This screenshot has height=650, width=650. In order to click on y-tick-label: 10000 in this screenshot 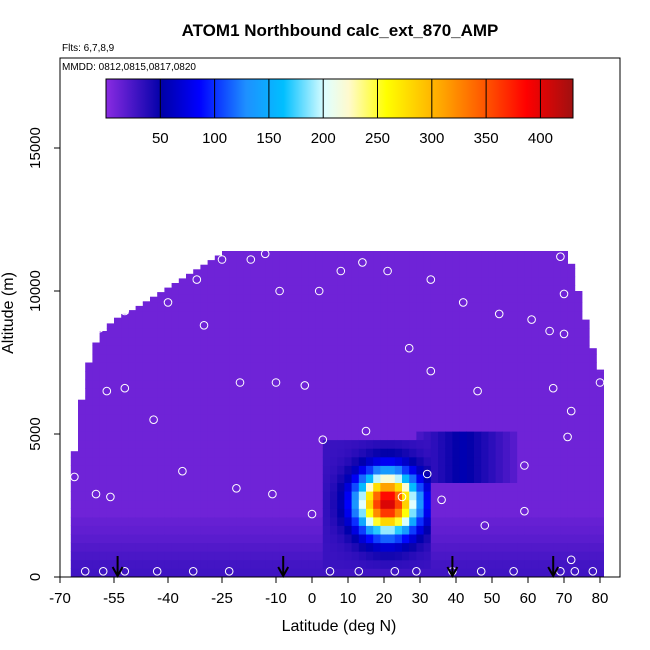, I will do `click(35, 291)`.